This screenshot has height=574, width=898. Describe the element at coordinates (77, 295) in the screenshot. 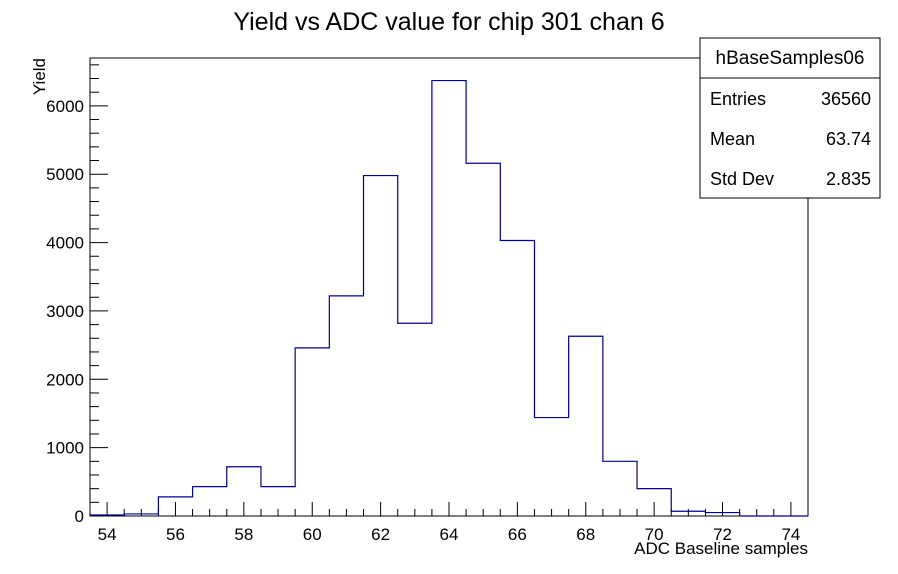

I see `y-axis: 0 1000 2000 3000 4000 5000 6000` at that location.